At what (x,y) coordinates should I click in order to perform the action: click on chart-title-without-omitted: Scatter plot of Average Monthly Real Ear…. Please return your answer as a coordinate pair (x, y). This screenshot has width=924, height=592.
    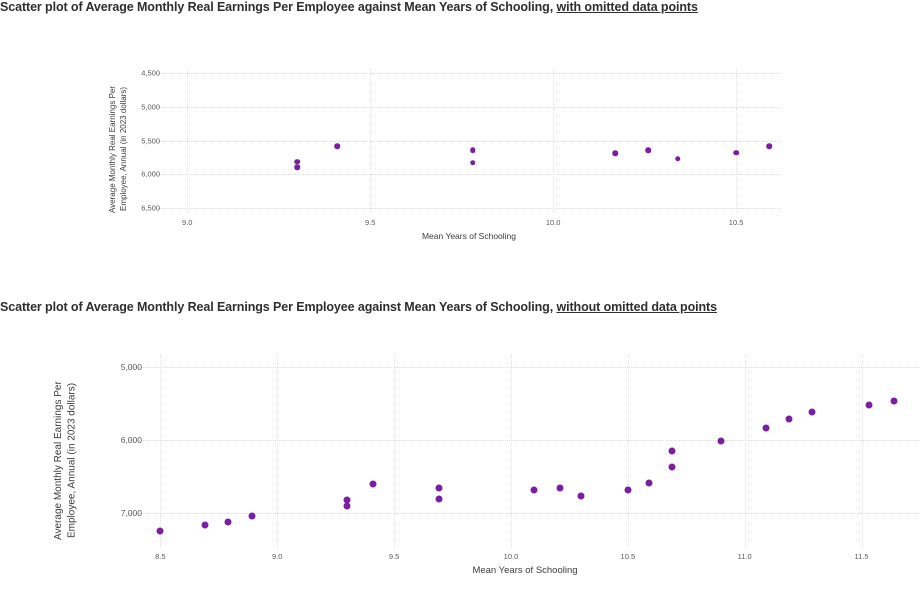
    Looking at the image, I should click on (462, 307).